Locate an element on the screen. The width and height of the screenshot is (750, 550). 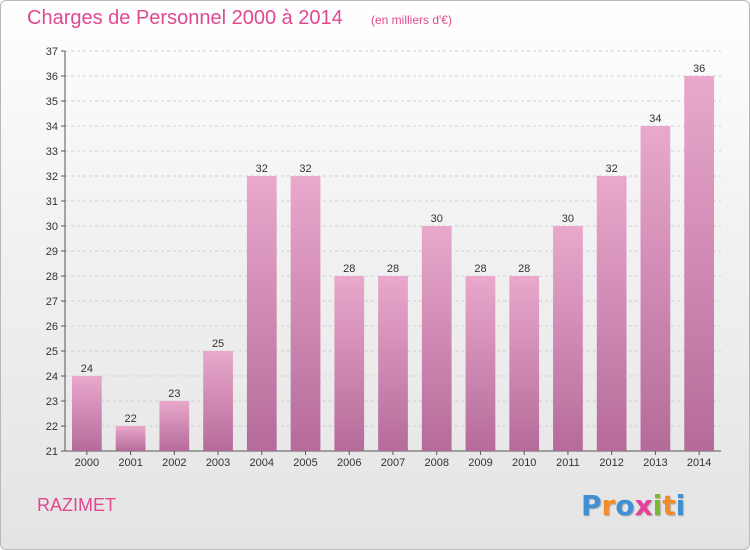
x-tick-label: 2010 is located at coordinates (524, 463).